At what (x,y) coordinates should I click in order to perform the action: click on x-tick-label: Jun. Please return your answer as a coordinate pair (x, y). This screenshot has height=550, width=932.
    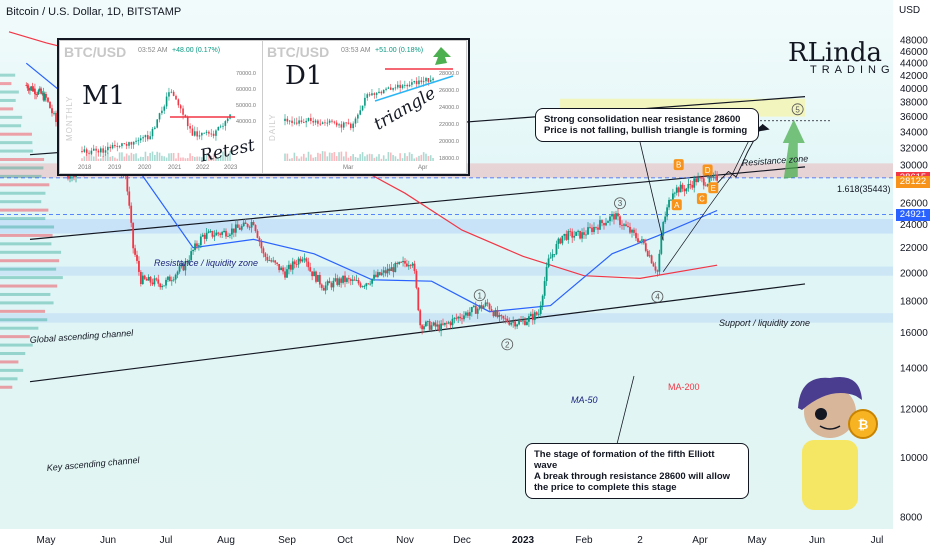
    Looking at the image, I should click on (817, 540).